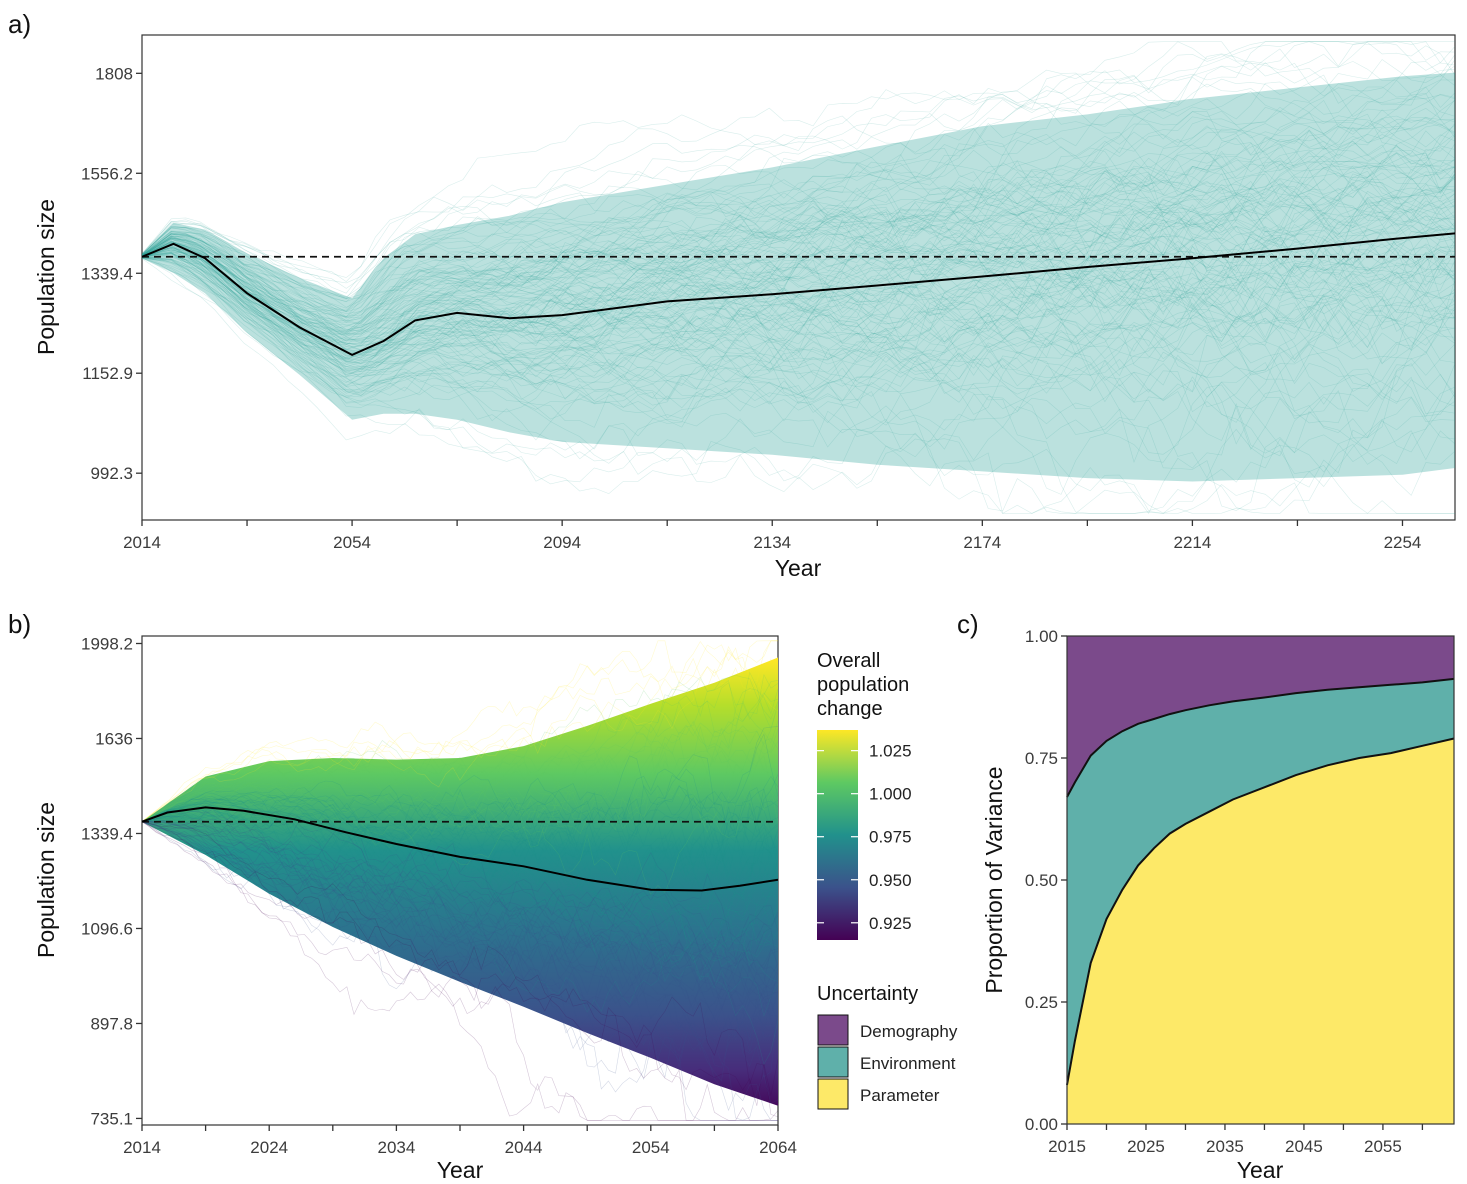 The width and height of the screenshot is (1467, 1184). Describe the element at coordinates (46, 880) in the screenshot. I see `panel-b-ylabel: Population size` at that location.